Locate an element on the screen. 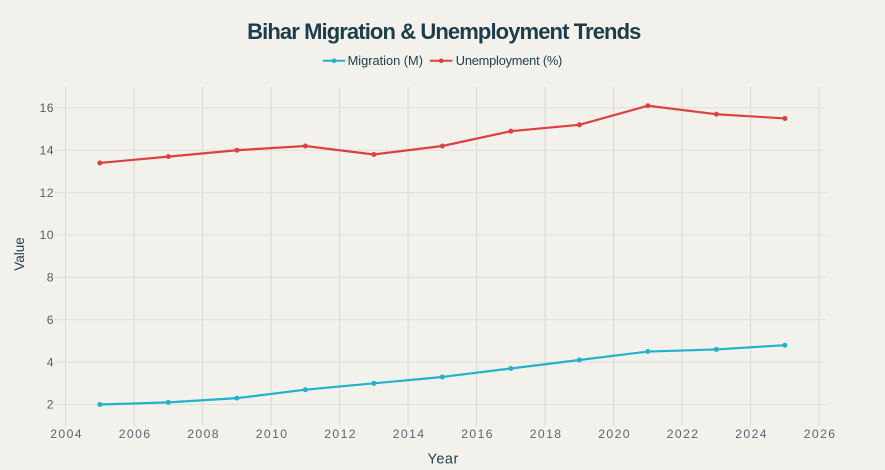  svg-text: 2018 is located at coordinates (546, 434).